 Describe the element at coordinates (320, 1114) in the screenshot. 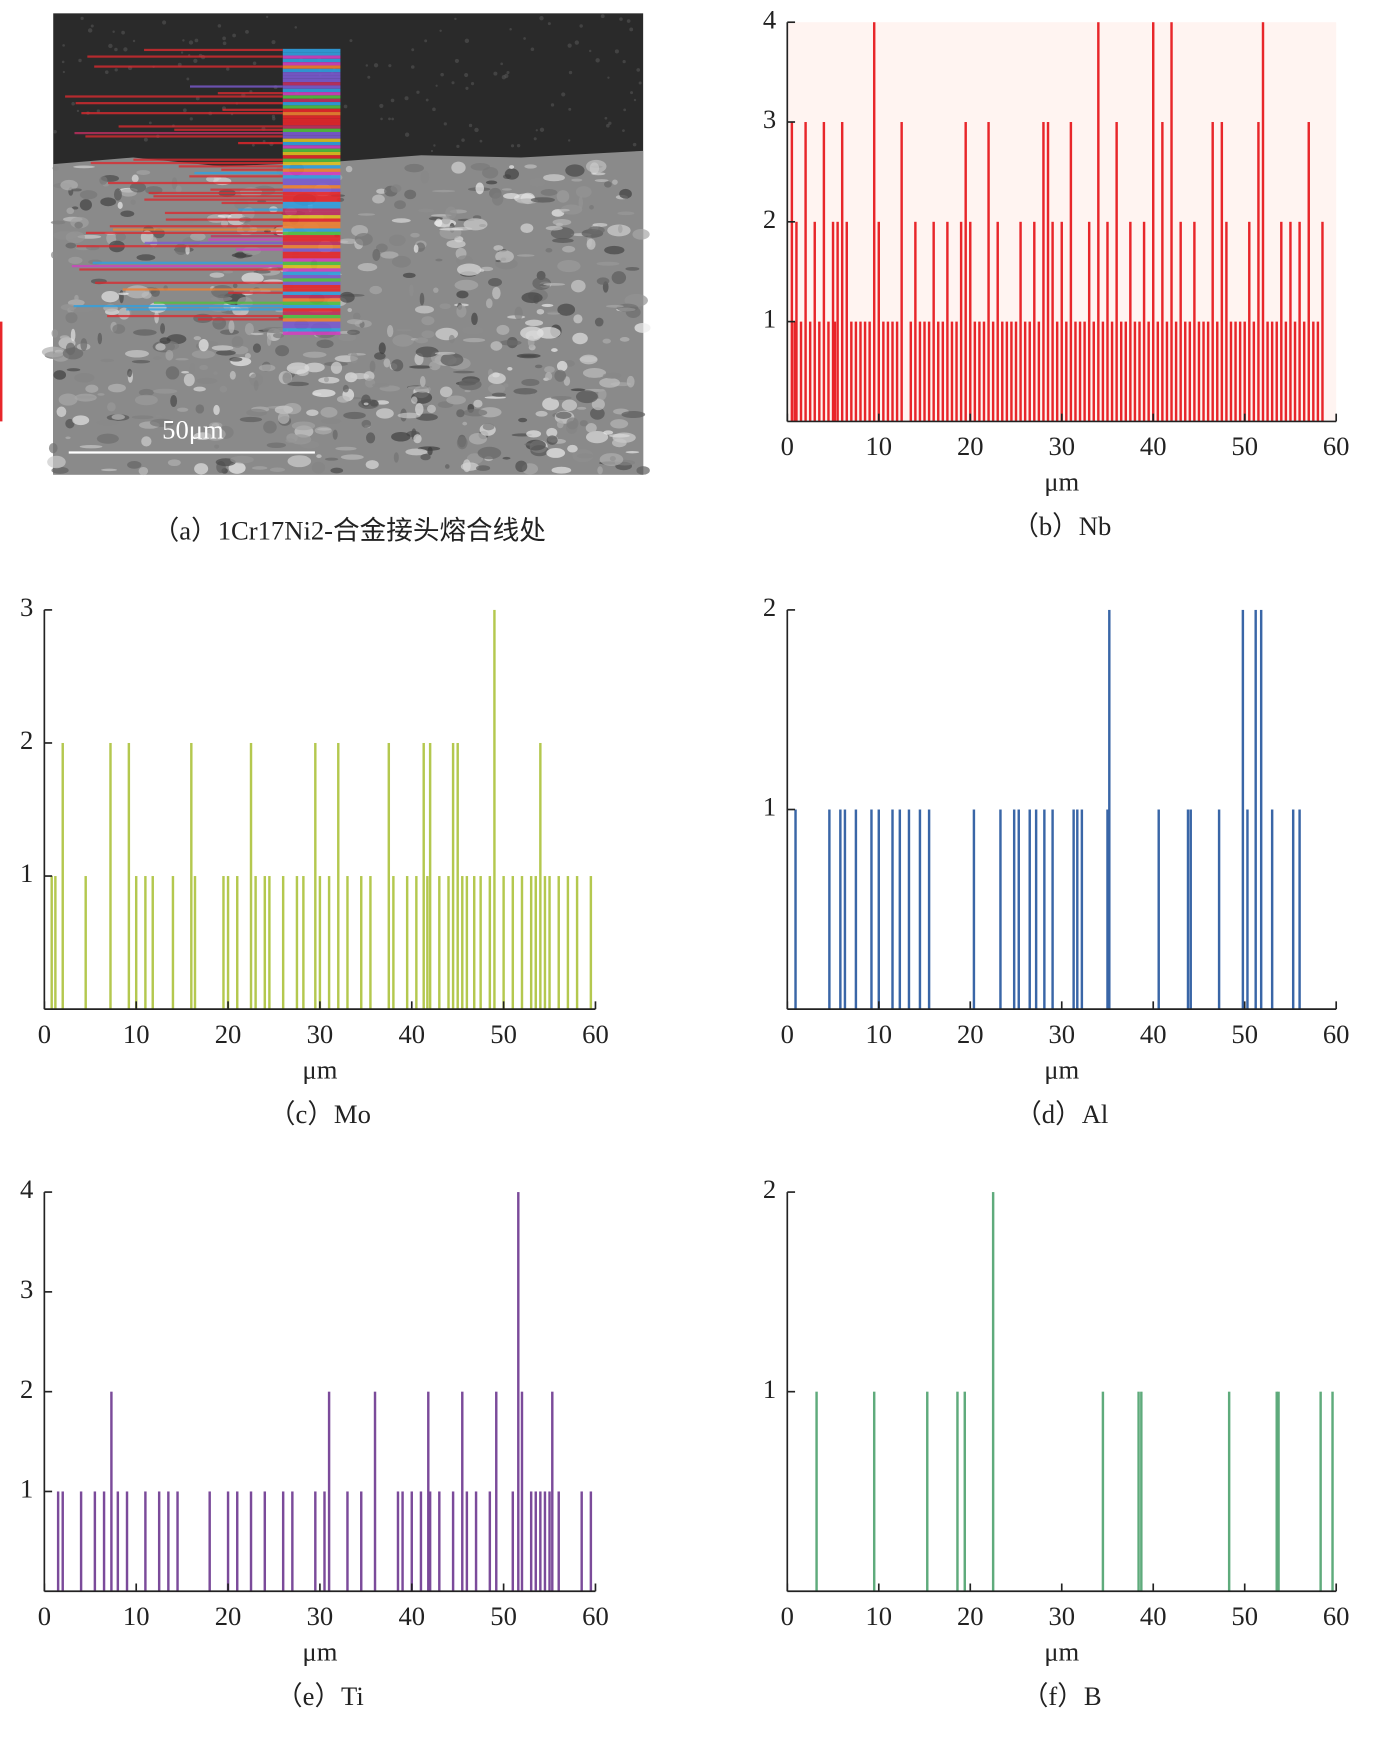

I see `caption: （c）Mo` at that location.